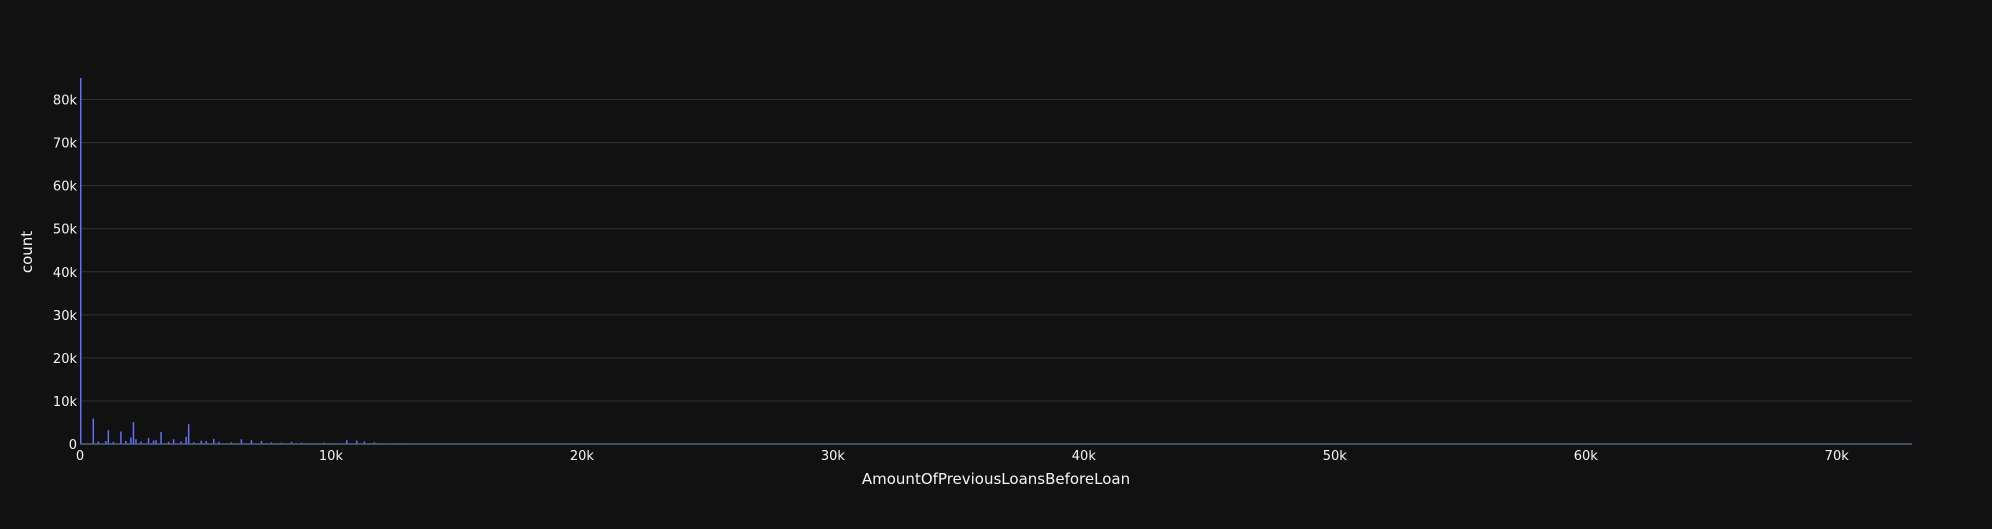 The height and width of the screenshot is (529, 1992). Describe the element at coordinates (65, 273) in the screenshot. I see `y-tick-label: 40k` at that location.